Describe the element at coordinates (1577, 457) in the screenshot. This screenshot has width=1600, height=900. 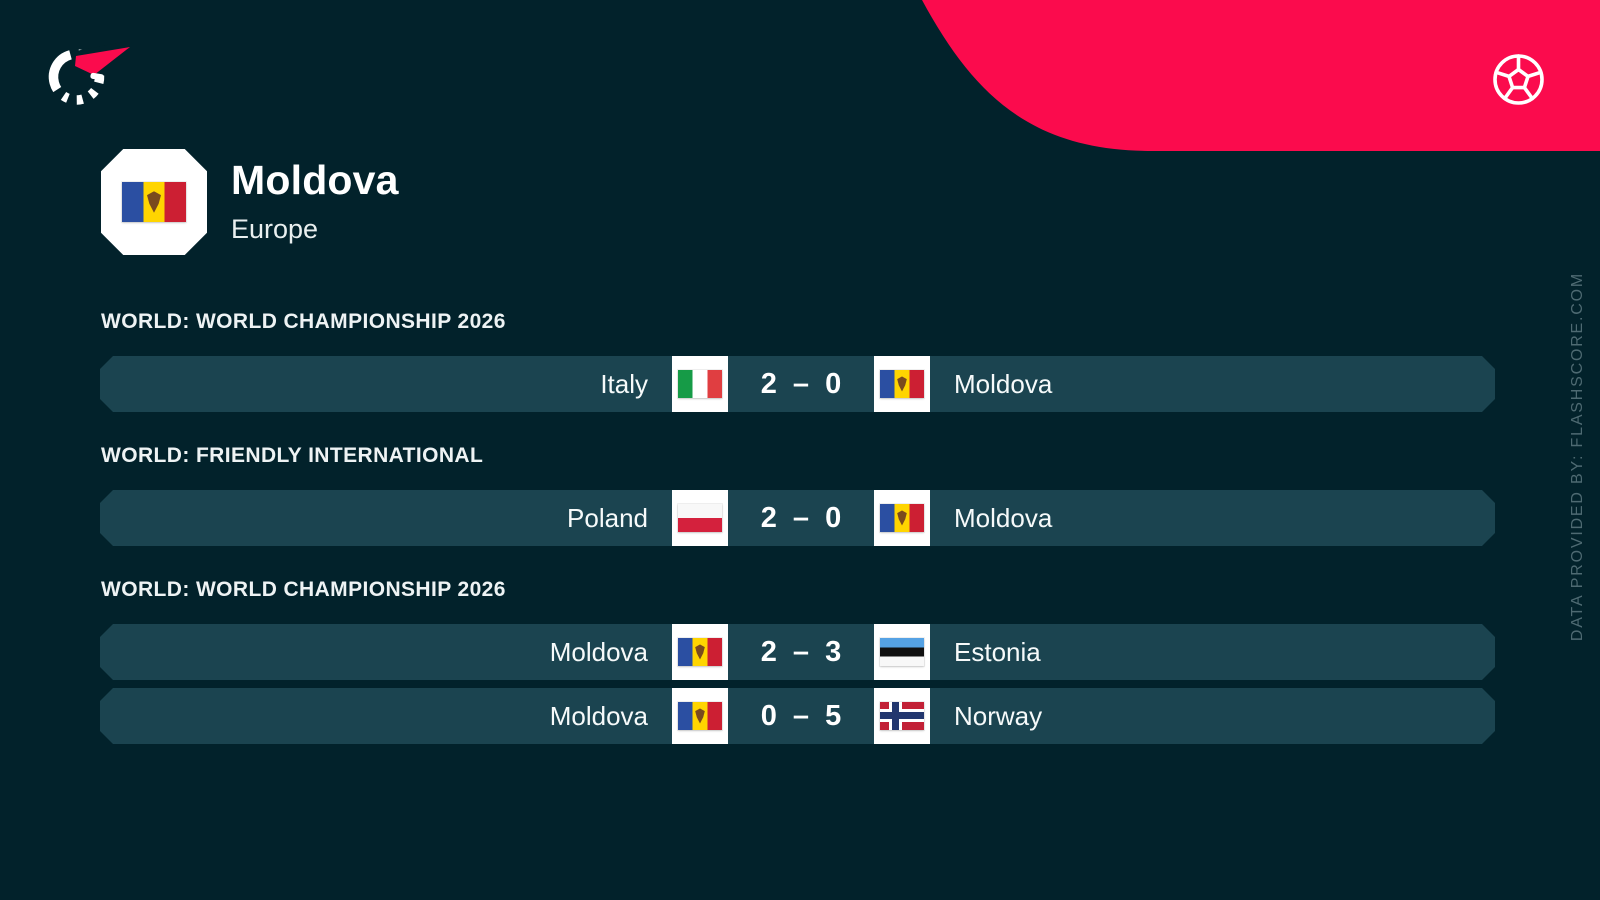
I see `watermark: DATA PROVIDED BY: FLASHSCORE.COM` at that location.